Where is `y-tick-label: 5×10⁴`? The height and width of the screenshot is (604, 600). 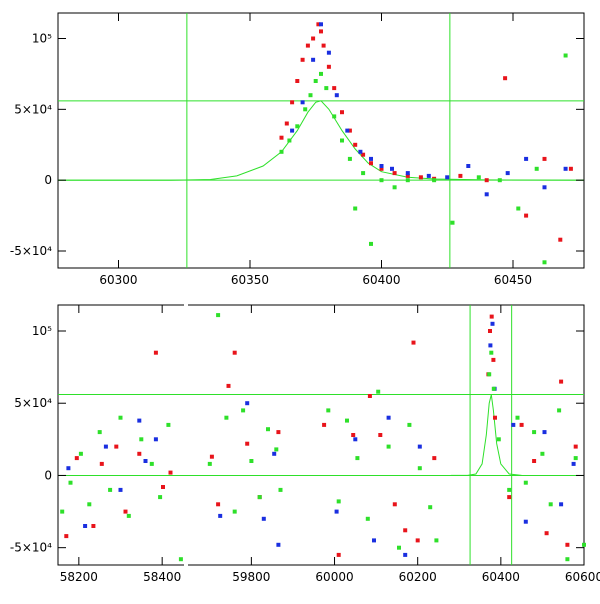 y-tick-label: 5×10⁴ is located at coordinates (33, 403).